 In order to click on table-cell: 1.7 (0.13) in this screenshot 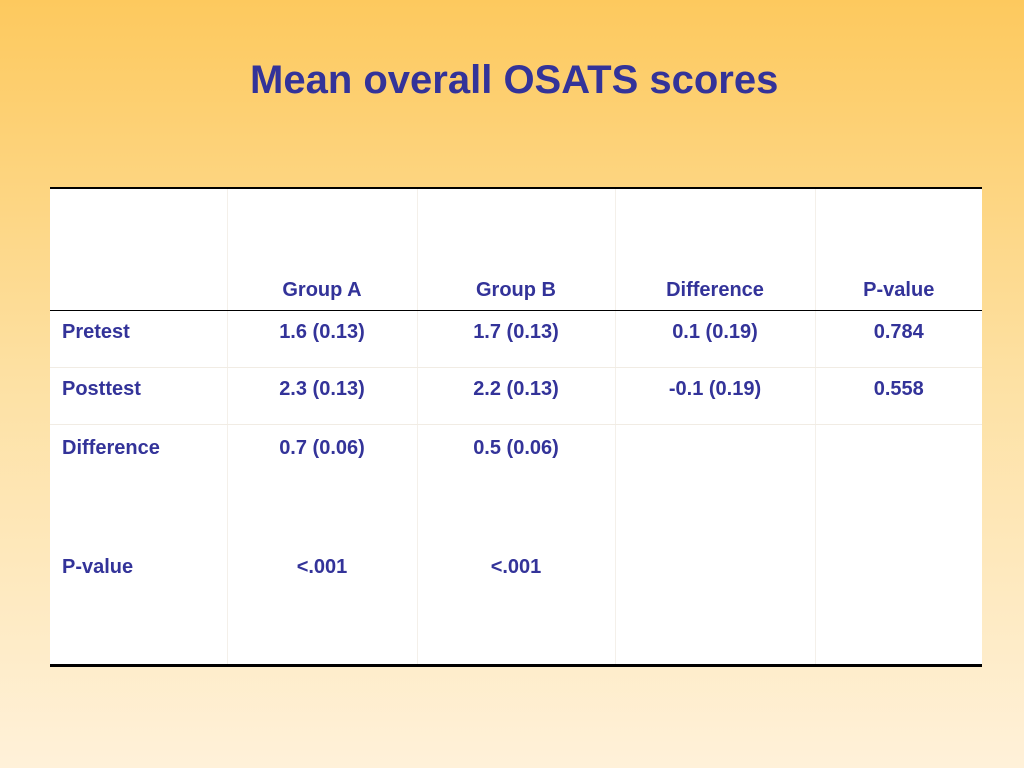, I will do `click(515, 339)`.